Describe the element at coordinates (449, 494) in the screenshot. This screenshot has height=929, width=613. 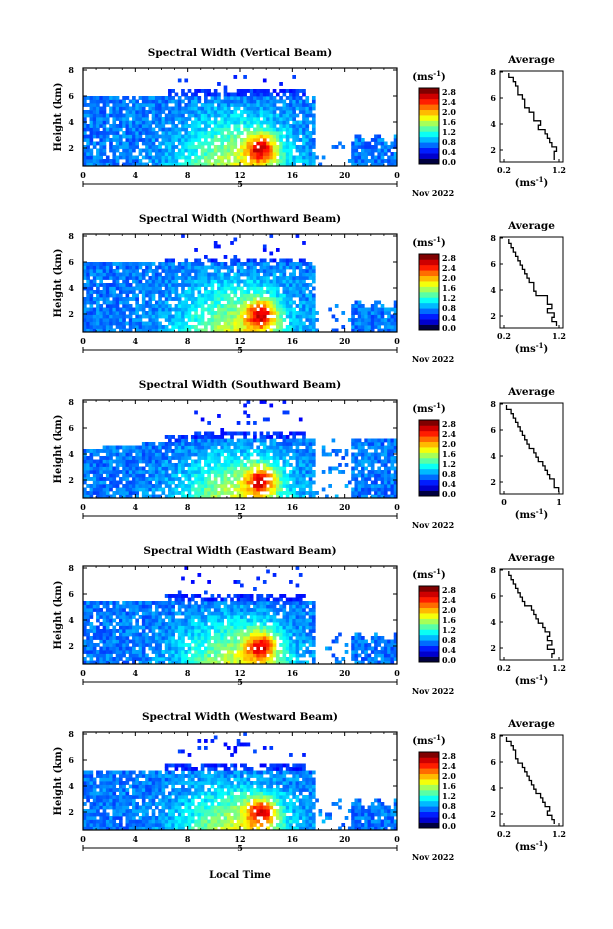
I see `colorbar-tick-label: 0.0` at that location.